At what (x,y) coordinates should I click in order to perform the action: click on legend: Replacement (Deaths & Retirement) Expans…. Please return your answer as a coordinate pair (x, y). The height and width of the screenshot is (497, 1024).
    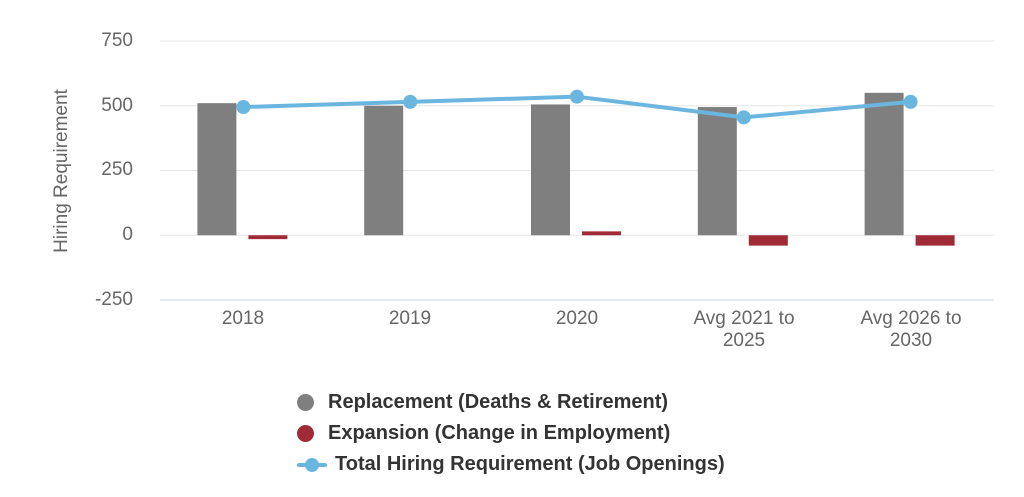
    Looking at the image, I should click on (511, 433).